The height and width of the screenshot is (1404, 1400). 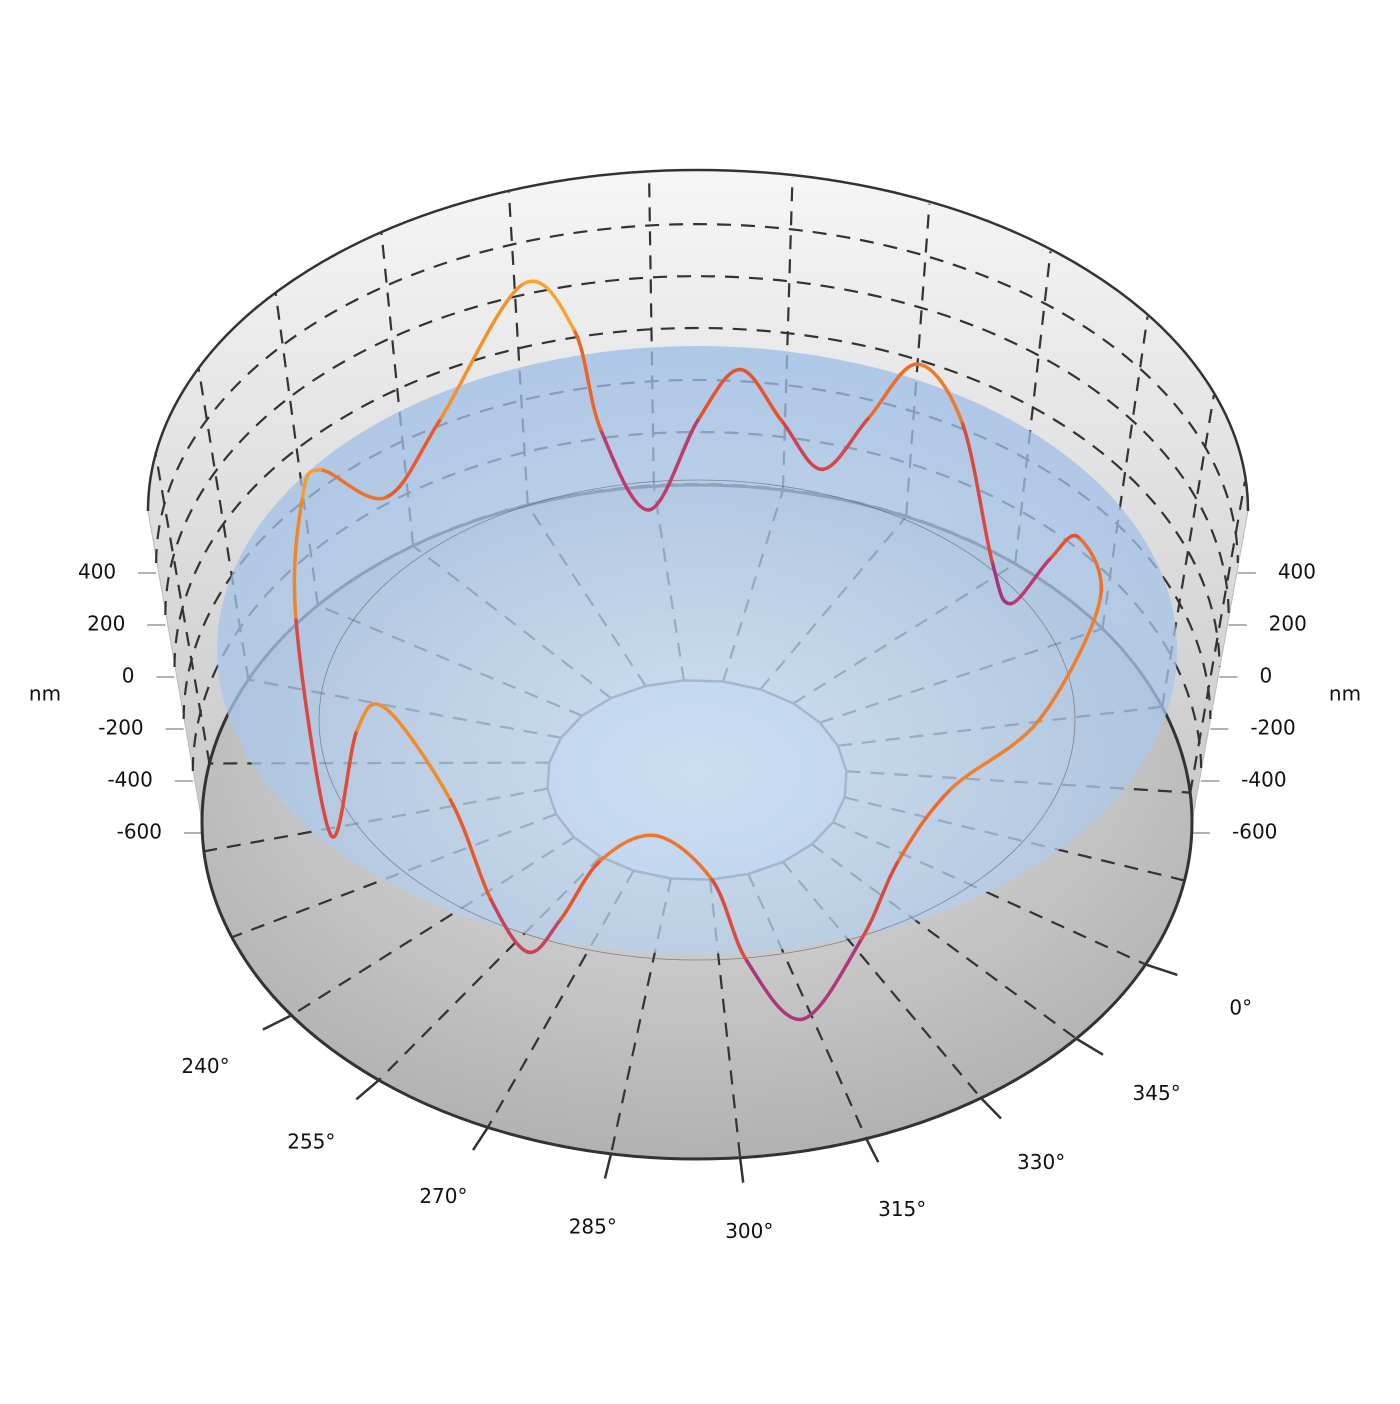 I want to click on x-tick-label: 345°, so click(x=1157, y=1093).